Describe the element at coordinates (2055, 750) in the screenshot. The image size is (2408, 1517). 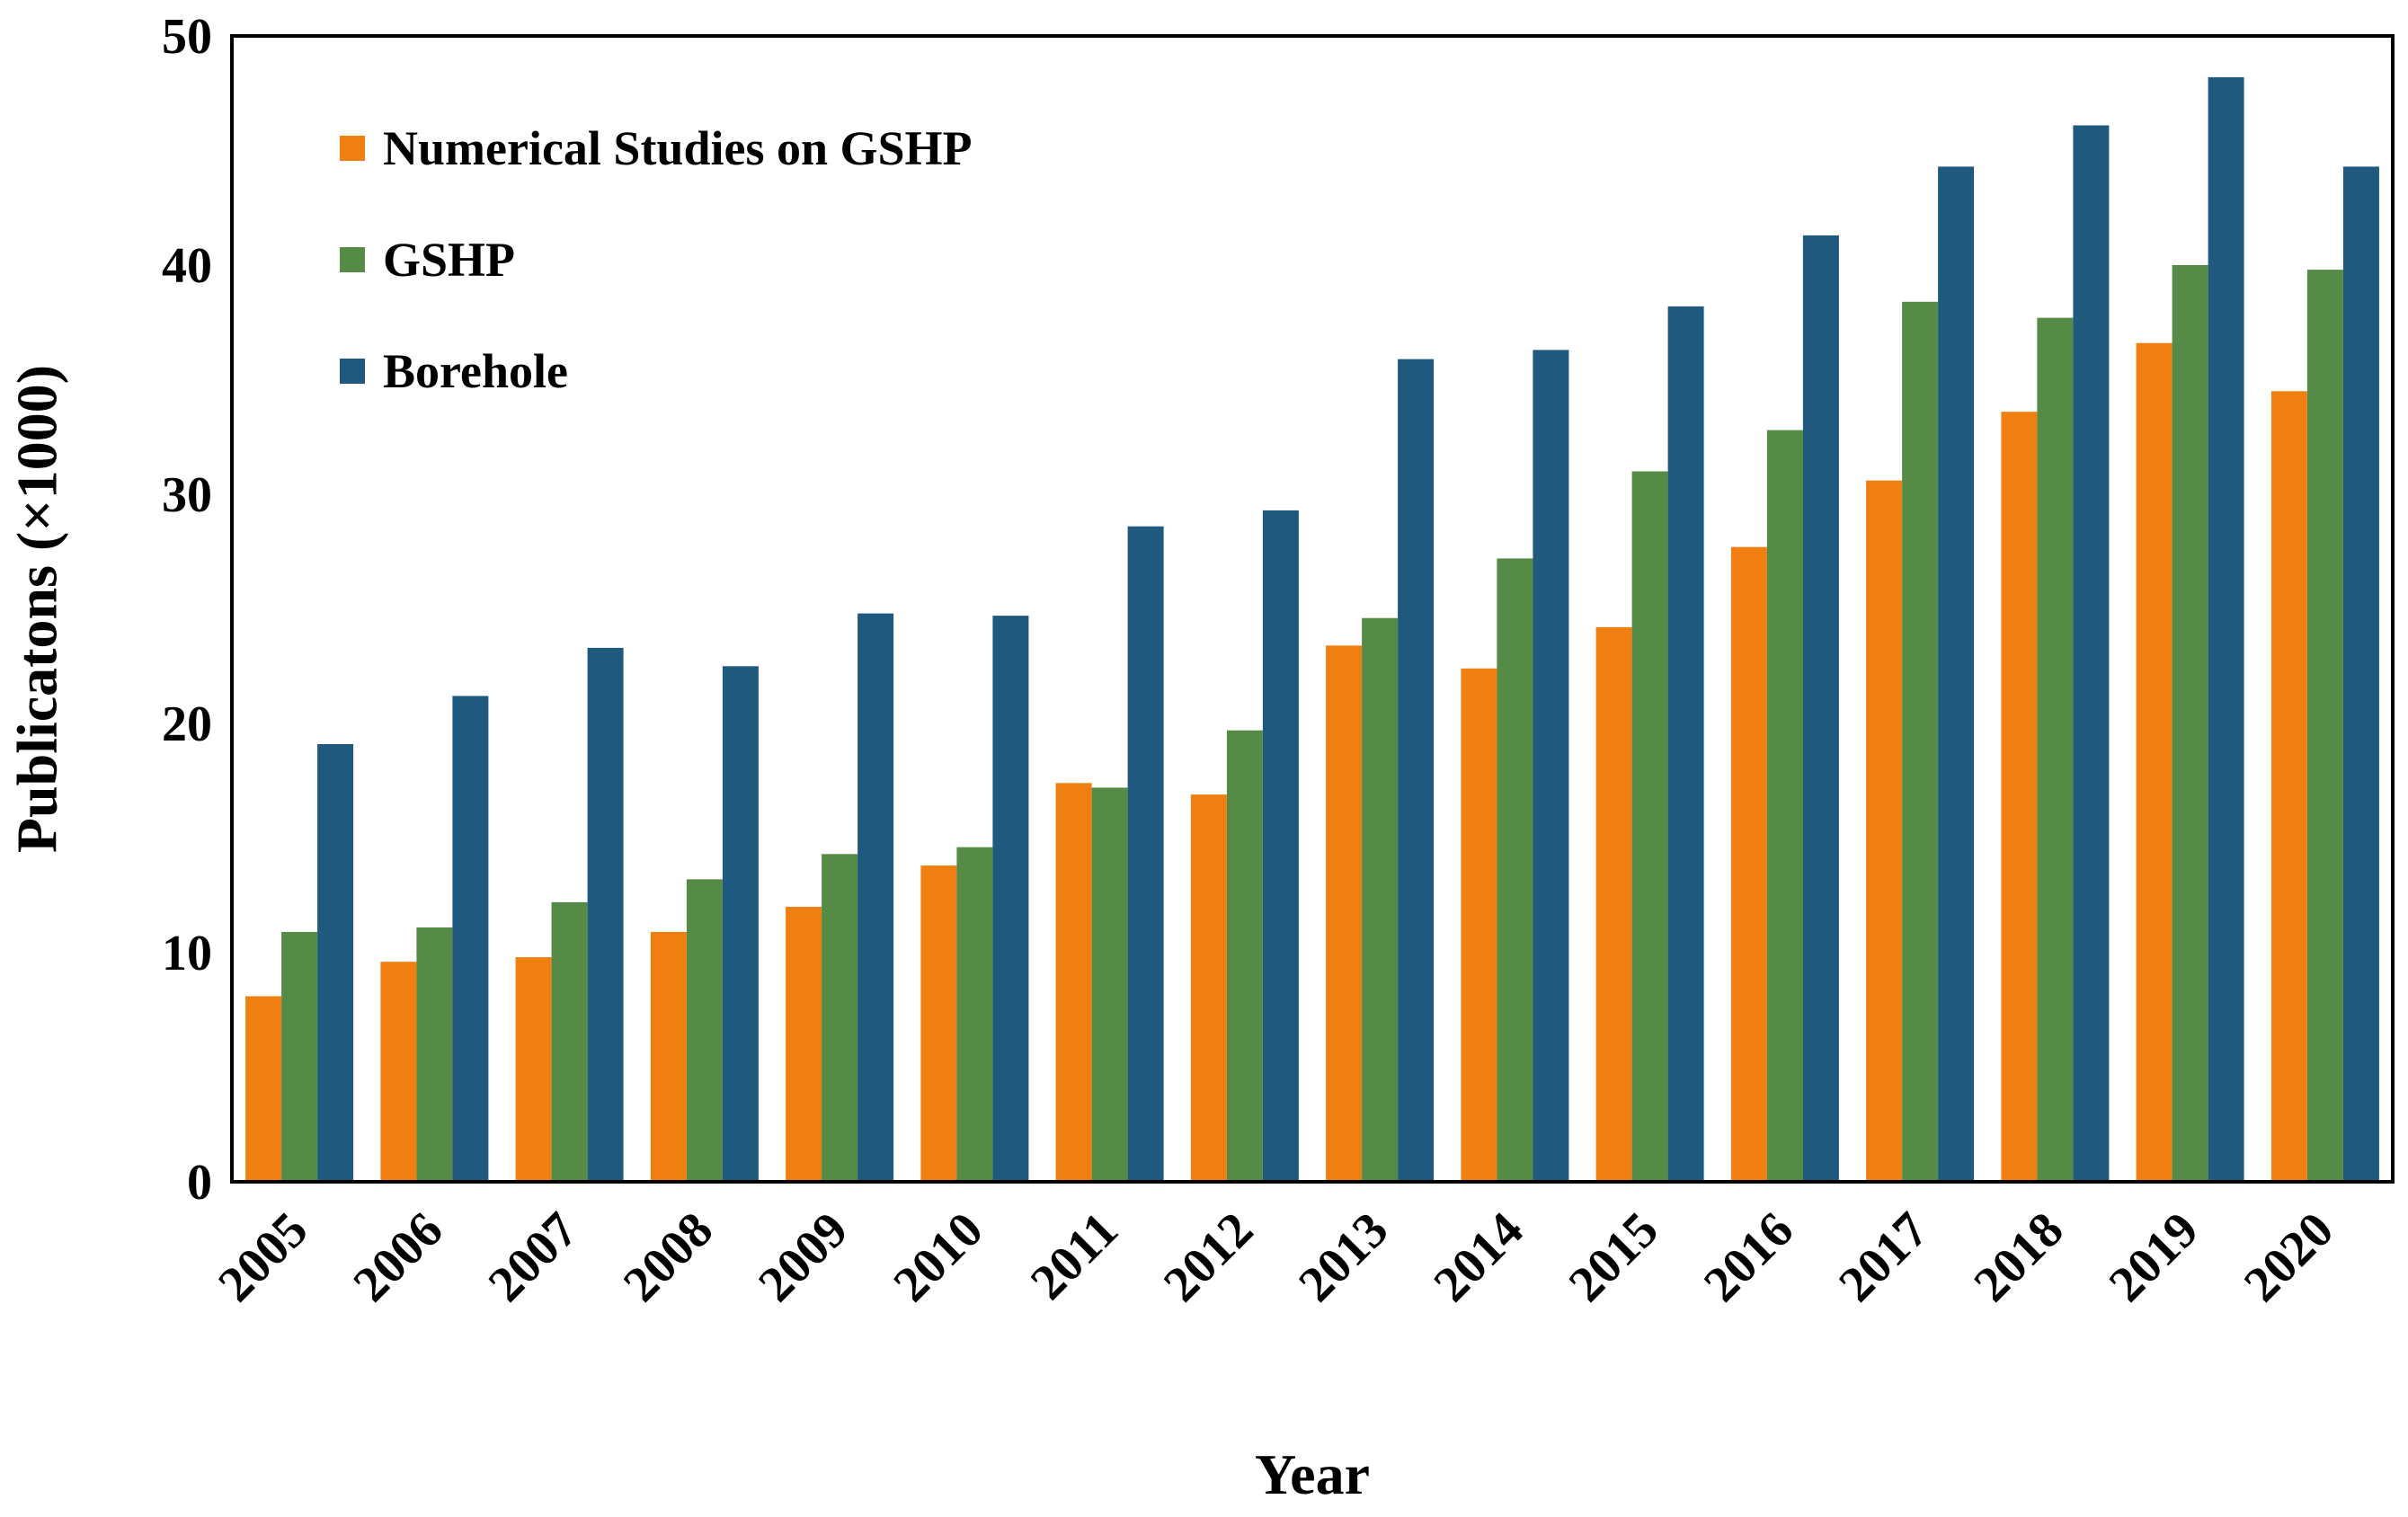
I see `bar-gshp-2018` at that location.